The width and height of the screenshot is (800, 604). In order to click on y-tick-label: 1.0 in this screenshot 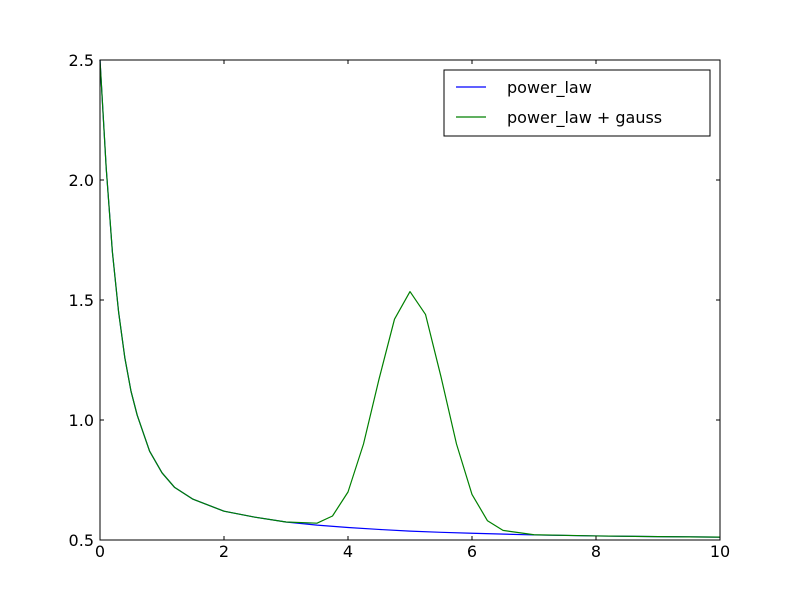, I will do `click(81, 420)`.